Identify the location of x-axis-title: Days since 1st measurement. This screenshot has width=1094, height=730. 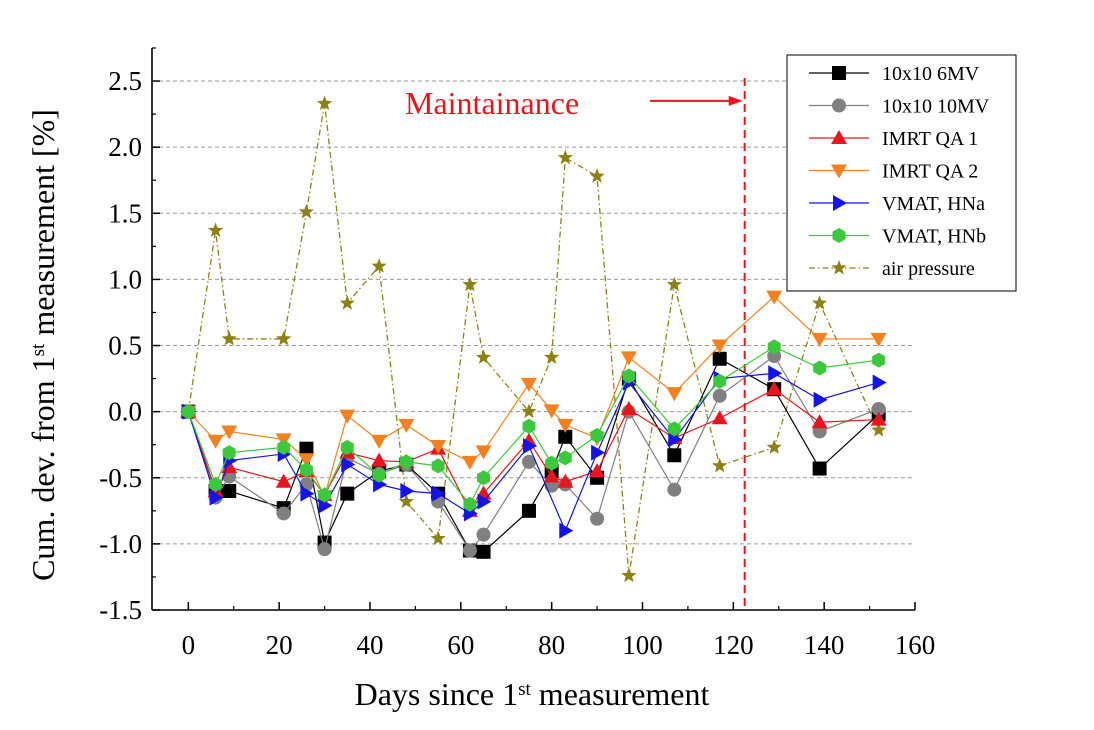
(532, 694).